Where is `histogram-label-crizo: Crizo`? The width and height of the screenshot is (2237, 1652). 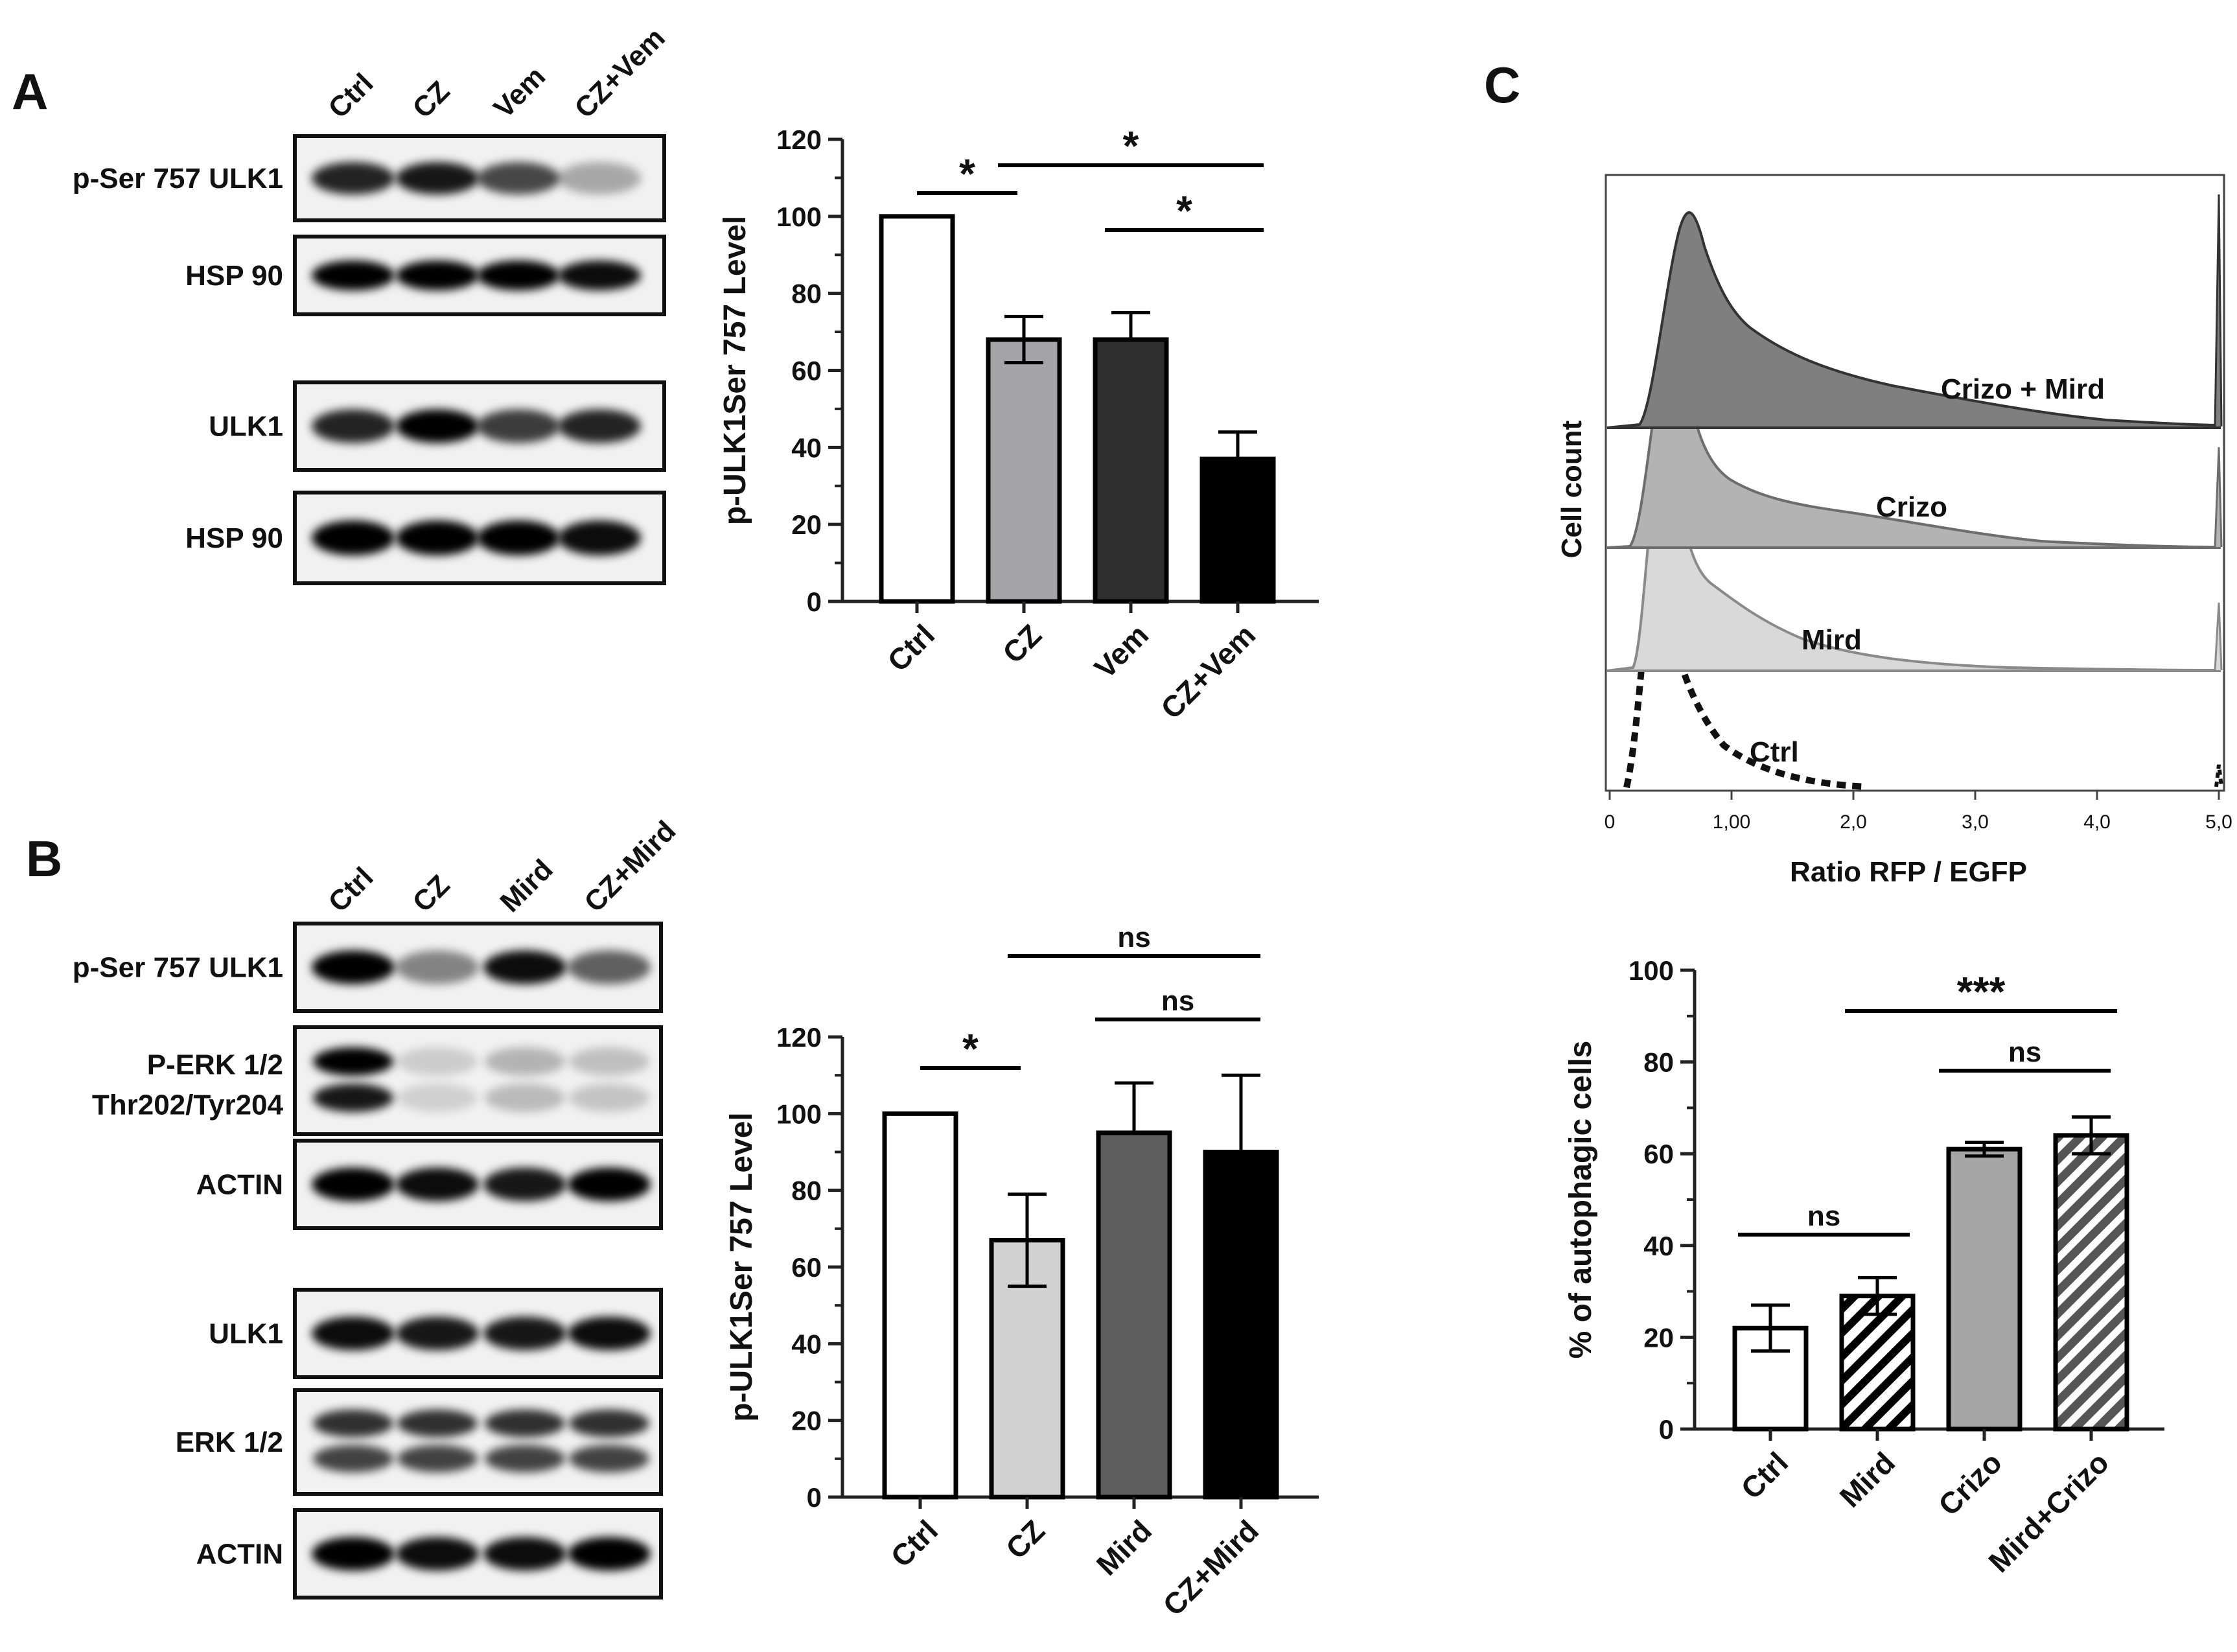
histogram-label-crizo: Crizo is located at coordinates (1911, 507).